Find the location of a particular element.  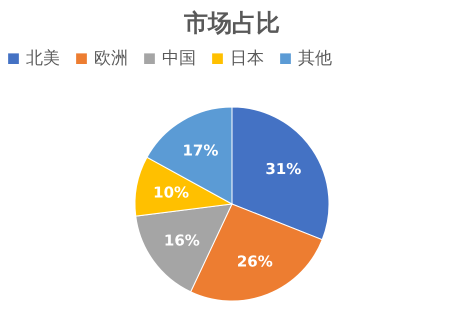

data-label: 26% is located at coordinates (254, 261).